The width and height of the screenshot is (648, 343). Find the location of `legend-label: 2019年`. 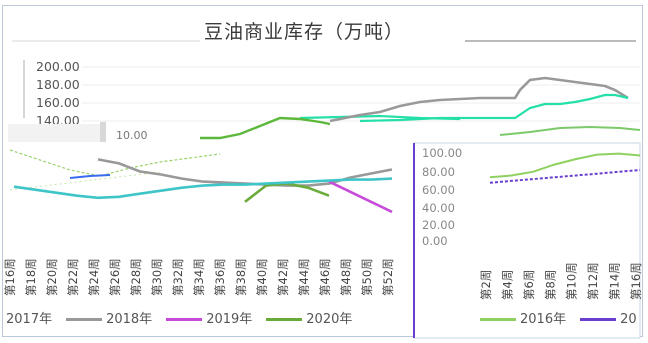

legend-label: 2019年 is located at coordinates (229, 319).